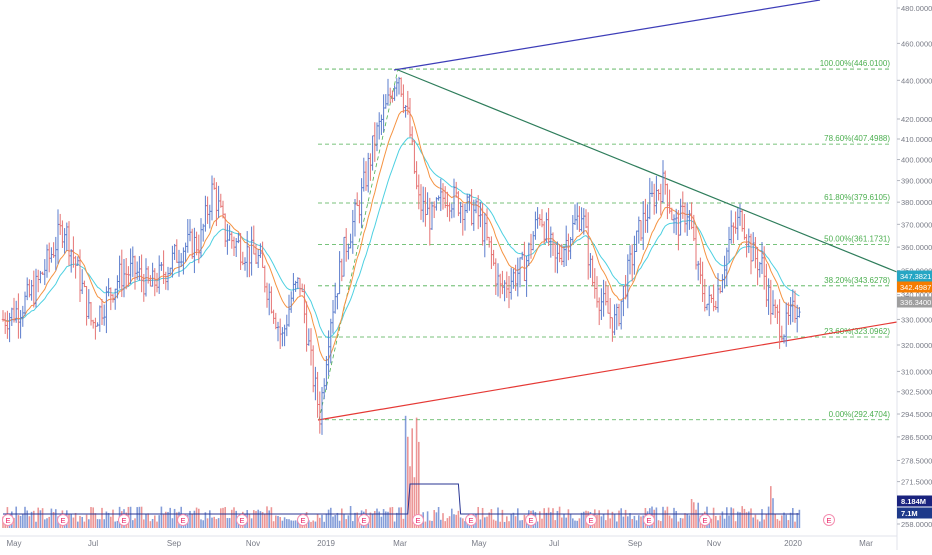 The width and height of the screenshot is (932, 555). Describe the element at coordinates (607, 371) in the screenshot. I see `support-trend-line` at that location.